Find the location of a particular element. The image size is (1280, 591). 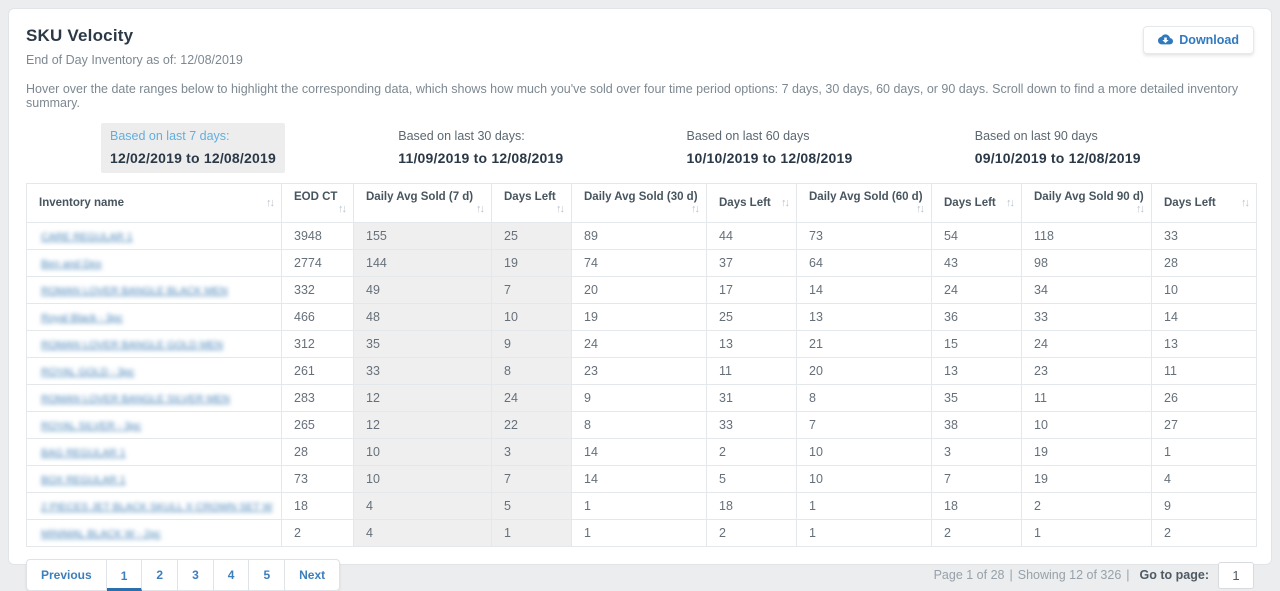

table-cell: 74 is located at coordinates (639, 263).